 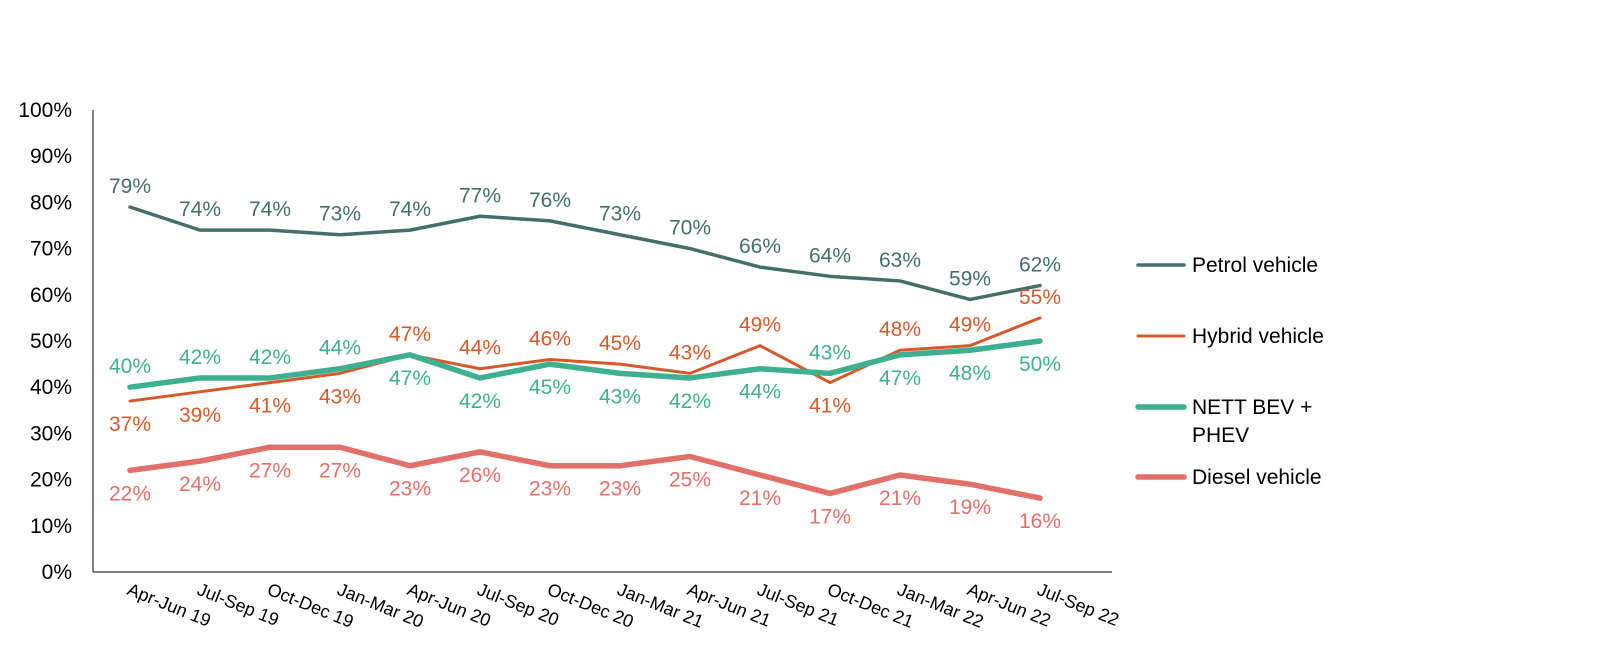 What do you see at coordinates (1040, 265) in the screenshot?
I see `data-label: 62%` at bounding box center [1040, 265].